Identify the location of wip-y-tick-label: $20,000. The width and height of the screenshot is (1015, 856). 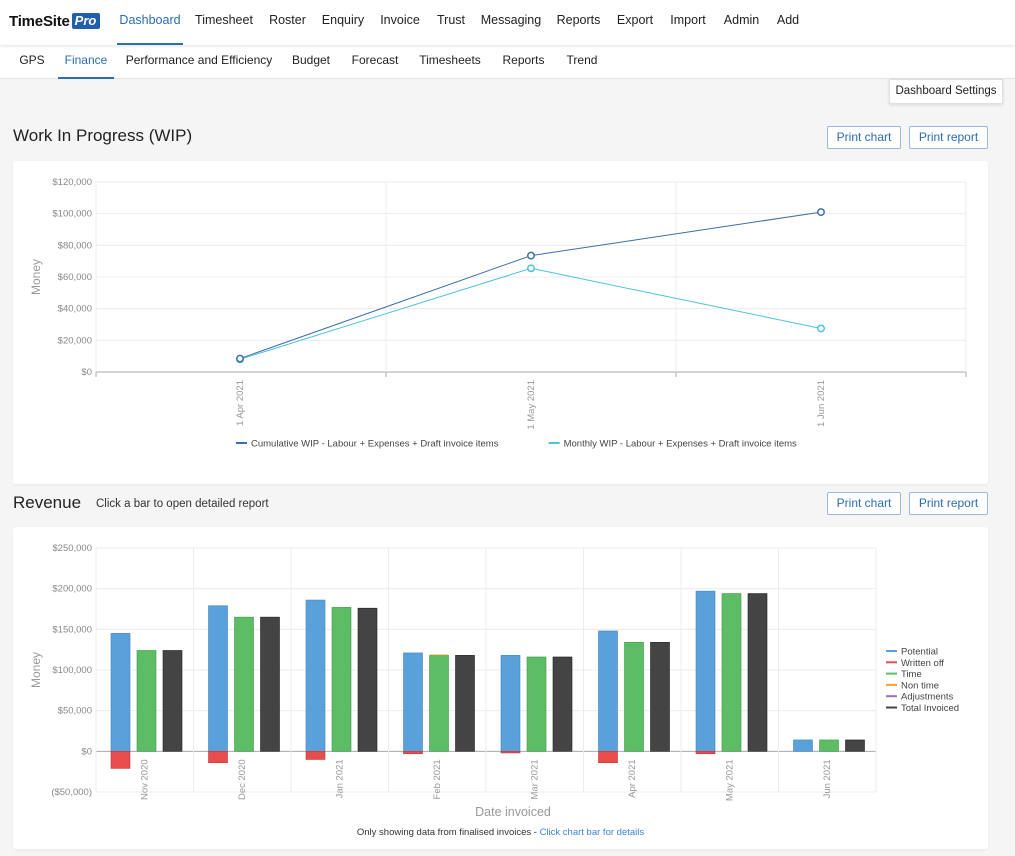
(75, 340).